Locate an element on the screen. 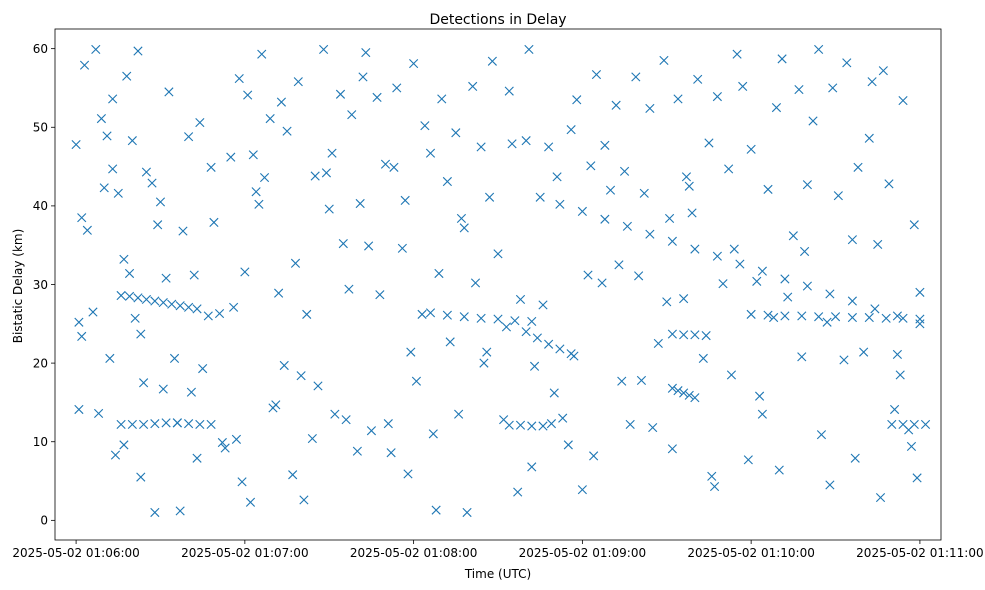 This screenshot has height=590, width=985. x-tick-label: 2025-05-02 01:08:00 is located at coordinates (413, 553).